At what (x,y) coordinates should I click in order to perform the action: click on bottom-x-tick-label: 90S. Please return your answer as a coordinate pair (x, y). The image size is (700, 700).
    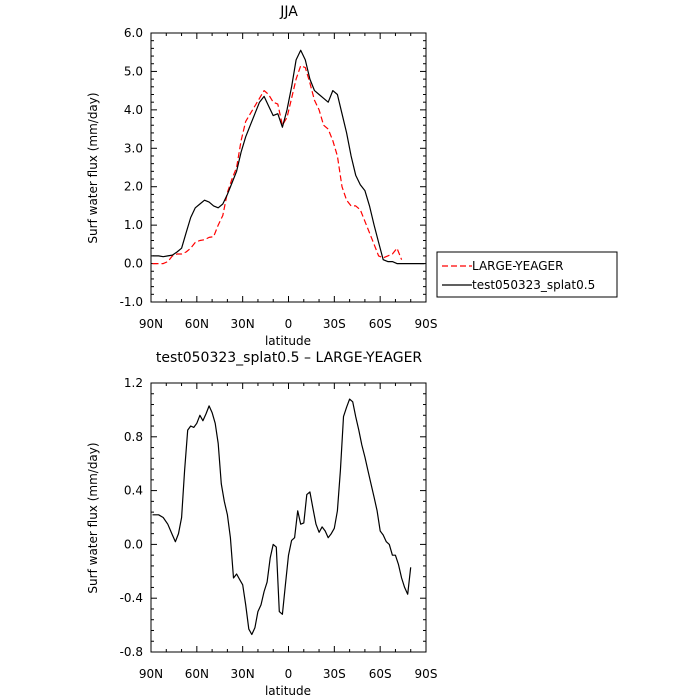
    Looking at the image, I should click on (426, 674).